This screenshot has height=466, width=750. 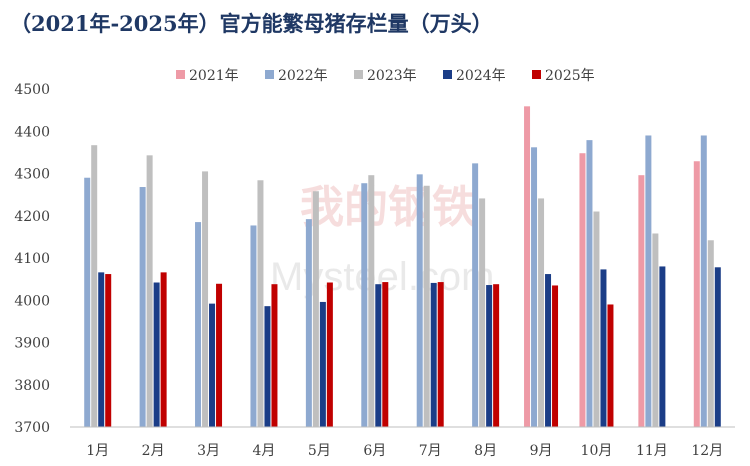 I want to click on legend-label: 2025年, so click(x=570, y=76).